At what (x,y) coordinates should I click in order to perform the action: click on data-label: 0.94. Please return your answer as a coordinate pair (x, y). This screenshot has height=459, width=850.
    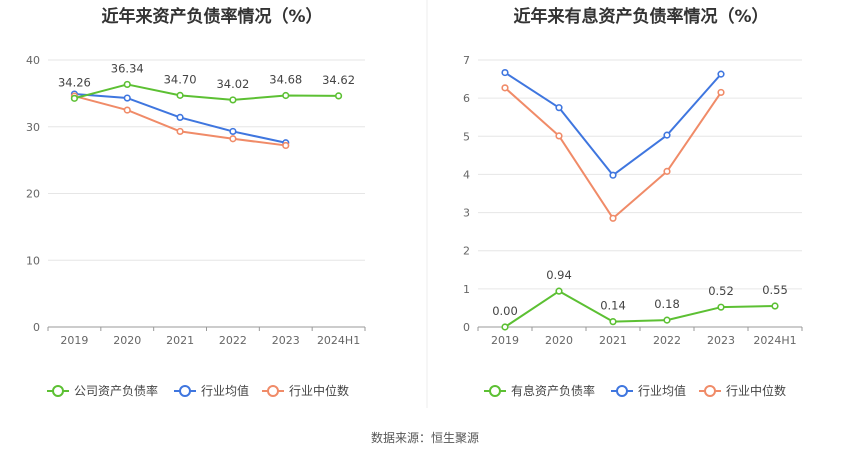
    Looking at the image, I should click on (559, 275).